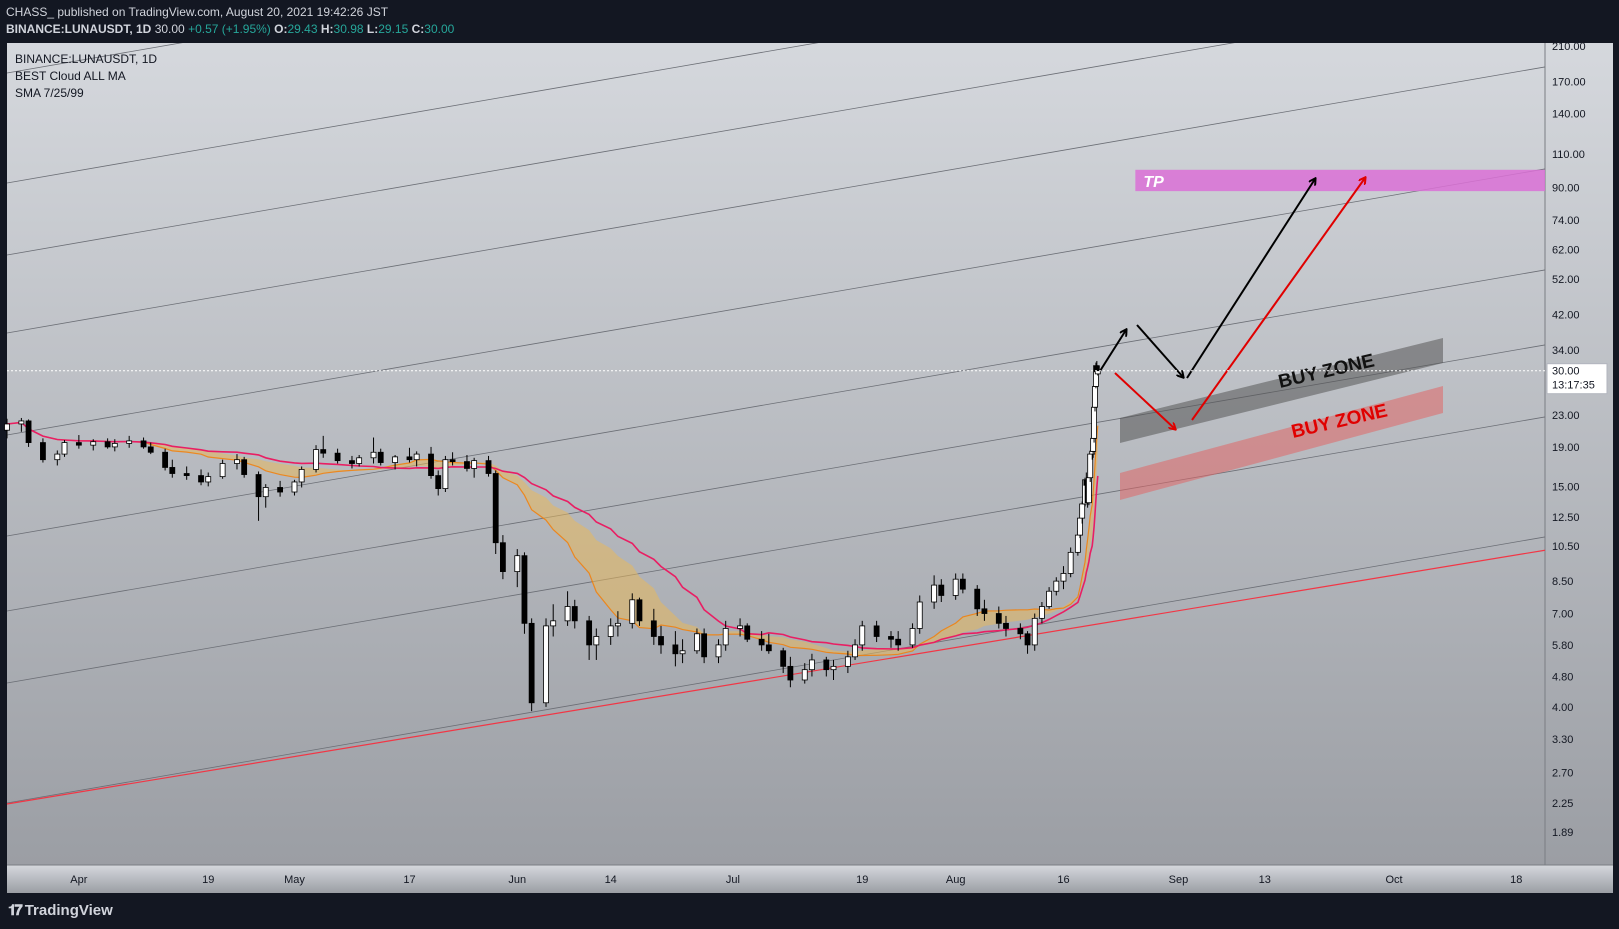  Describe the element at coordinates (1250, 279) in the screenshot. I see `black-arrow` at that location.